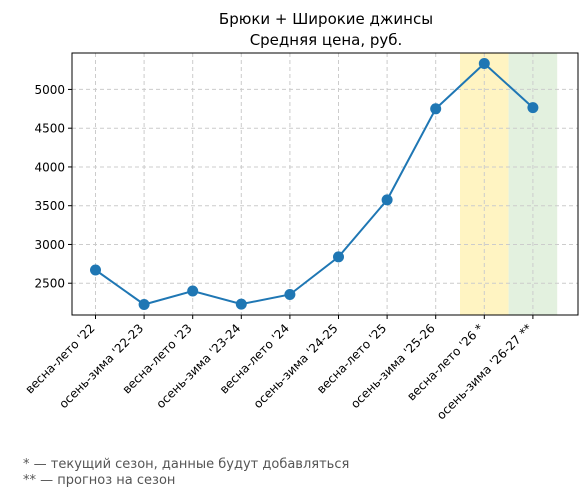 This screenshot has width=588, height=498. Describe the element at coordinates (326, 19) in the screenshot. I see `chart-title: Брюки + Широкие джинсы` at that location.